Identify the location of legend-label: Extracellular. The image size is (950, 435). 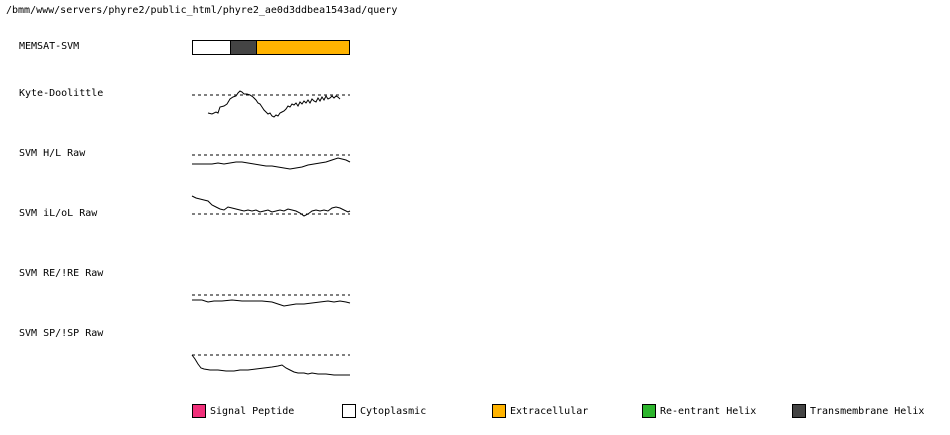
(549, 411).